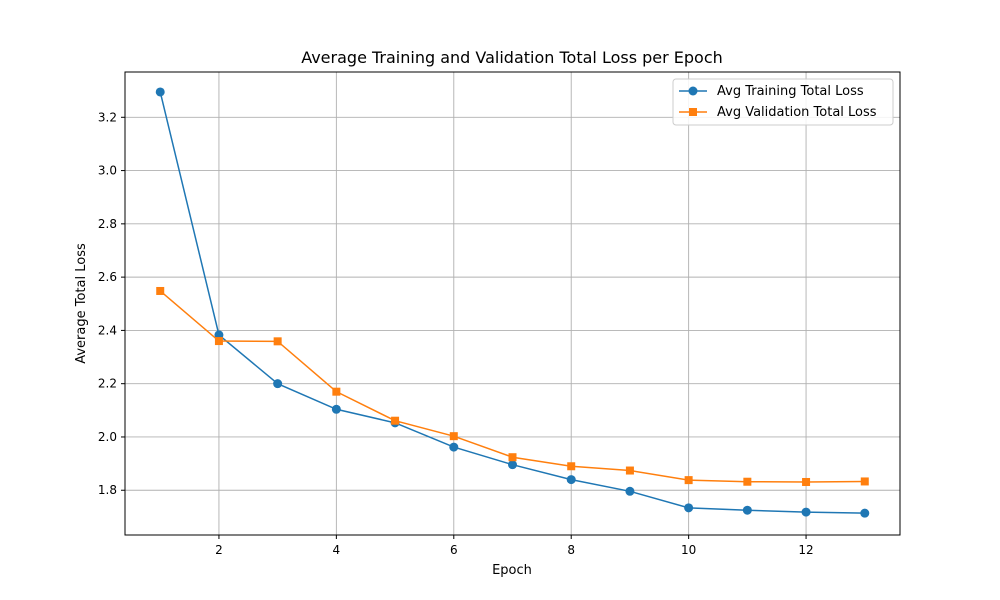 Image resolution: width=1000 pixels, height=600 pixels. What do you see at coordinates (107, 117) in the screenshot?
I see `y-tick-label: 3.2` at bounding box center [107, 117].